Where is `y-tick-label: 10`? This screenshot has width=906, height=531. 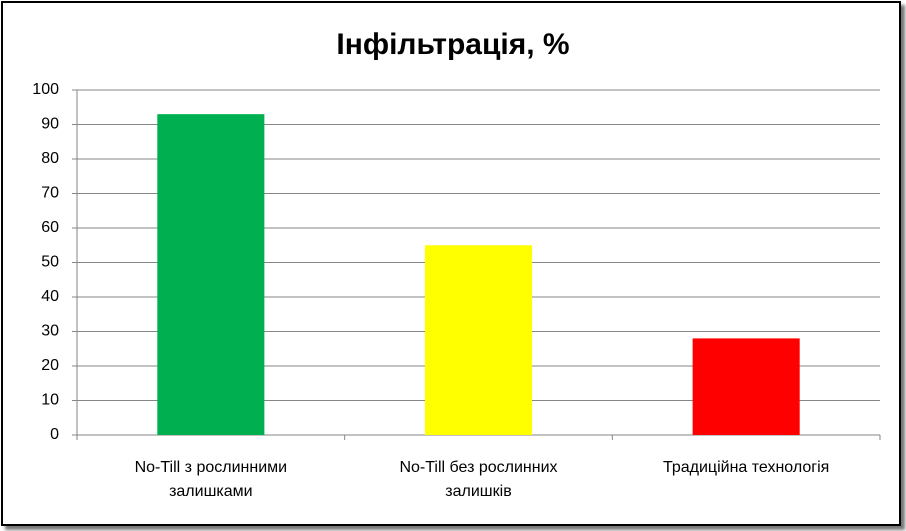
y-tick-label: 10 is located at coordinates (50, 400).